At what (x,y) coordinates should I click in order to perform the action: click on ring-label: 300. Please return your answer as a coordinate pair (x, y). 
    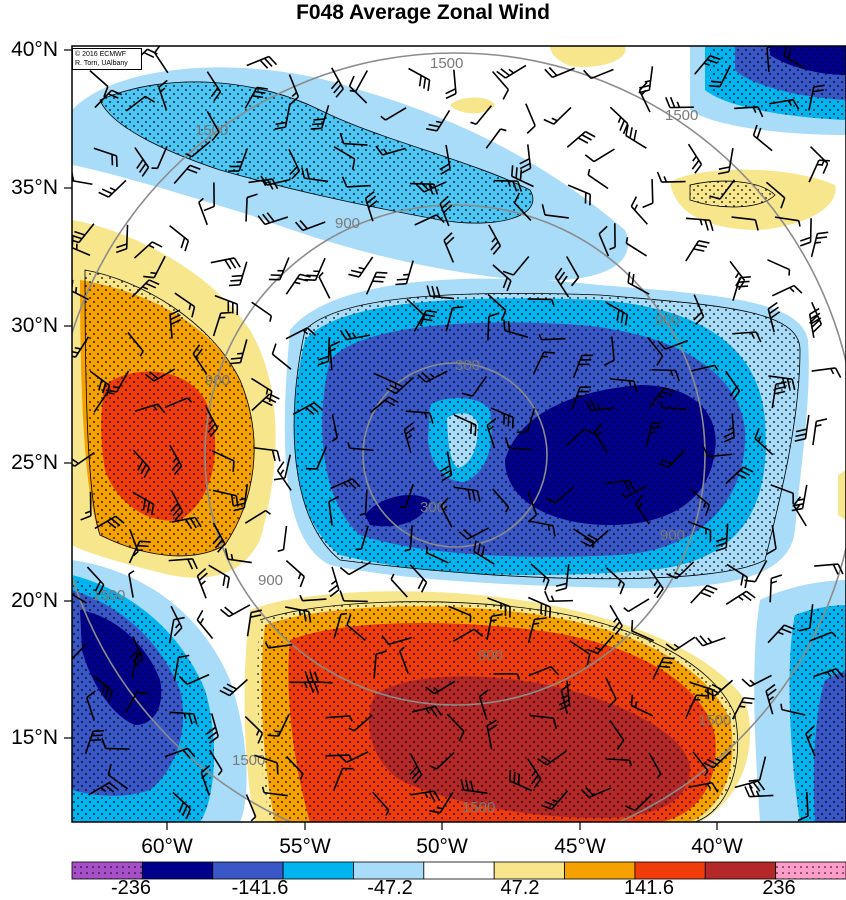
    Looking at the image, I should click on (467, 365).